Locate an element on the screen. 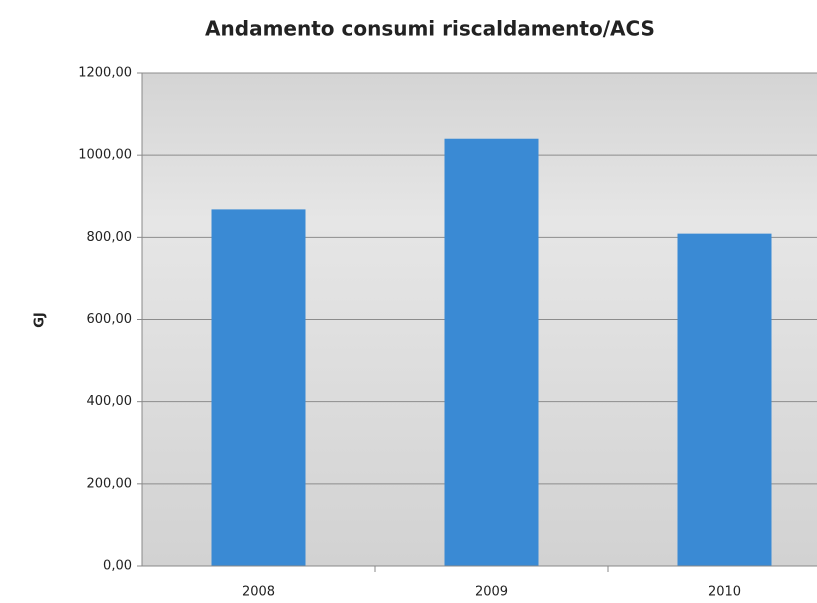  y-tick-label: 1000,00 is located at coordinates (105, 155).